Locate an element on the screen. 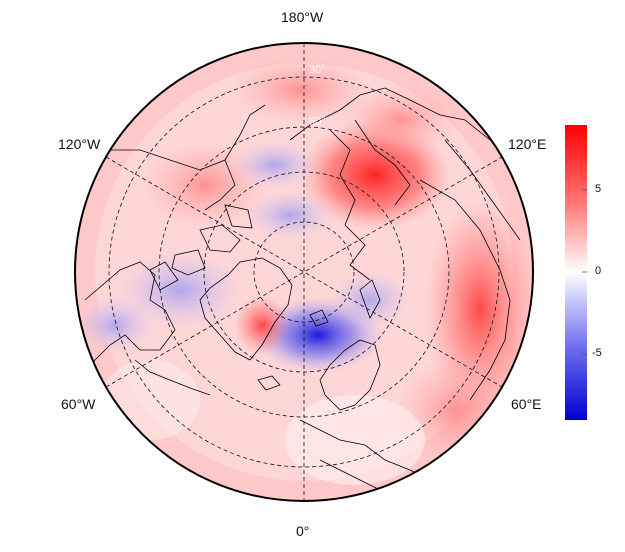 The height and width of the screenshot is (552, 625). lon-label-upper-right: 120°E is located at coordinates (527, 144).